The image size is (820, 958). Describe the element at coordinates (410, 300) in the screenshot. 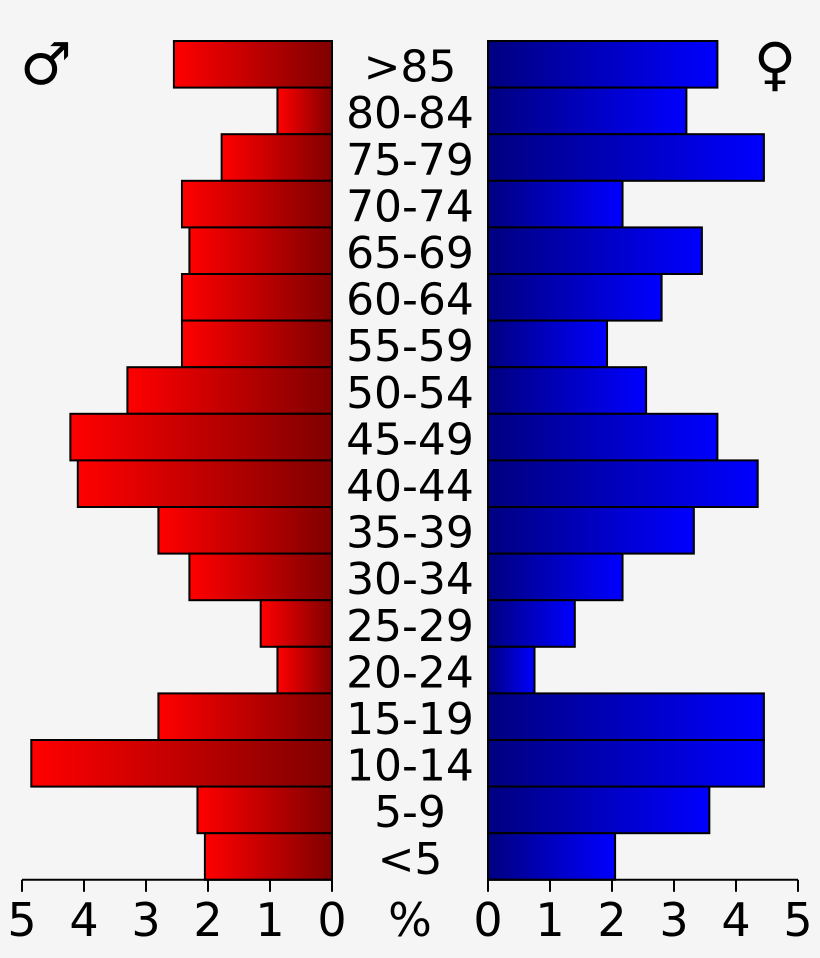

I see `age-group-label-5: 60-64` at that location.